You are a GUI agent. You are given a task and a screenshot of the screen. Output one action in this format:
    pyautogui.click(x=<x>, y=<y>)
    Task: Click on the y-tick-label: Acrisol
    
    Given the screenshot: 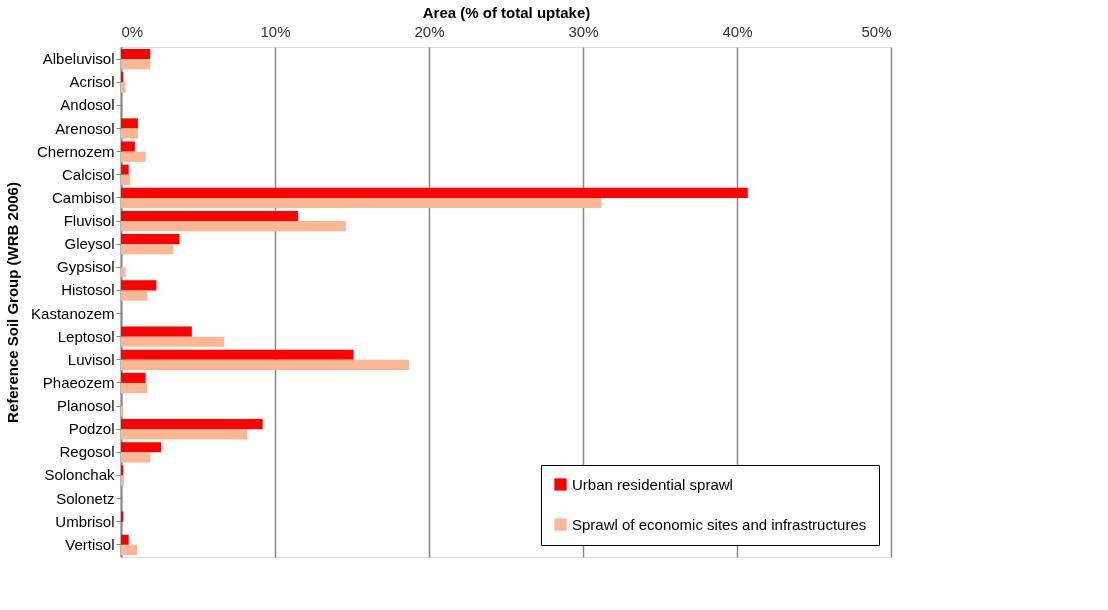 What is the action you would take?
    pyautogui.click(x=92, y=82)
    